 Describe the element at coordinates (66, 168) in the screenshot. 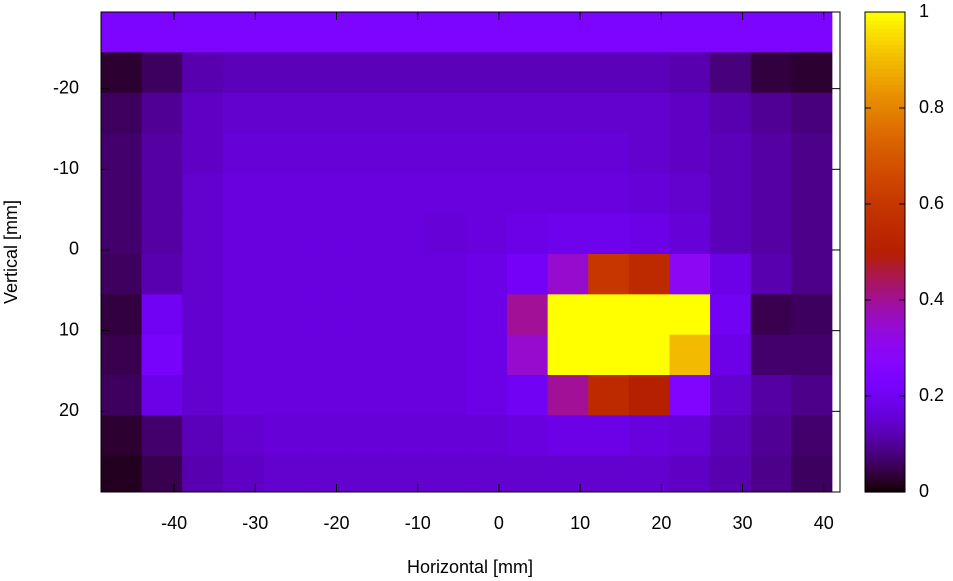

I see `y-tick-label: -10` at that location.